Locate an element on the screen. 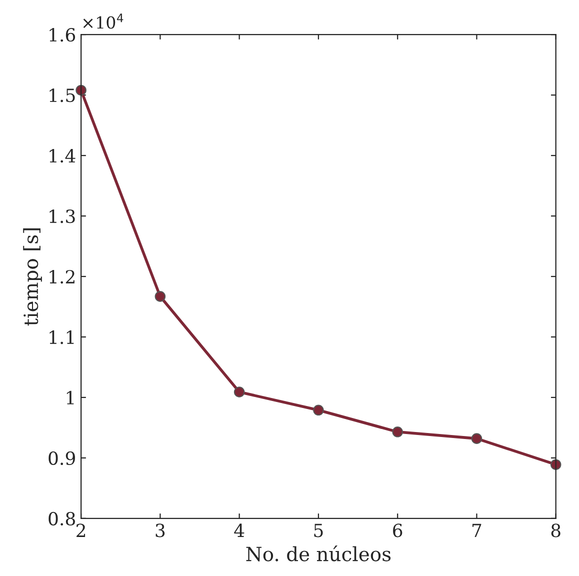 The height and width of the screenshot is (576, 579). y-tick-label: 1.5 is located at coordinates (62, 95).